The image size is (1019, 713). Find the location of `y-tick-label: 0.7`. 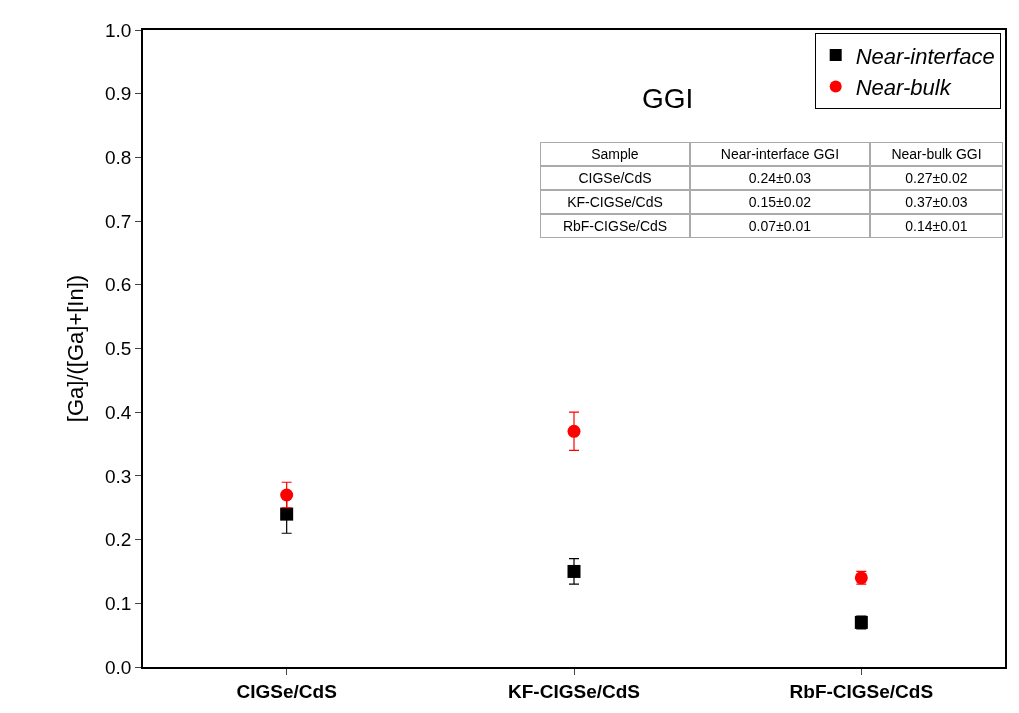

y-tick-label: 0.7 is located at coordinates (118, 221).